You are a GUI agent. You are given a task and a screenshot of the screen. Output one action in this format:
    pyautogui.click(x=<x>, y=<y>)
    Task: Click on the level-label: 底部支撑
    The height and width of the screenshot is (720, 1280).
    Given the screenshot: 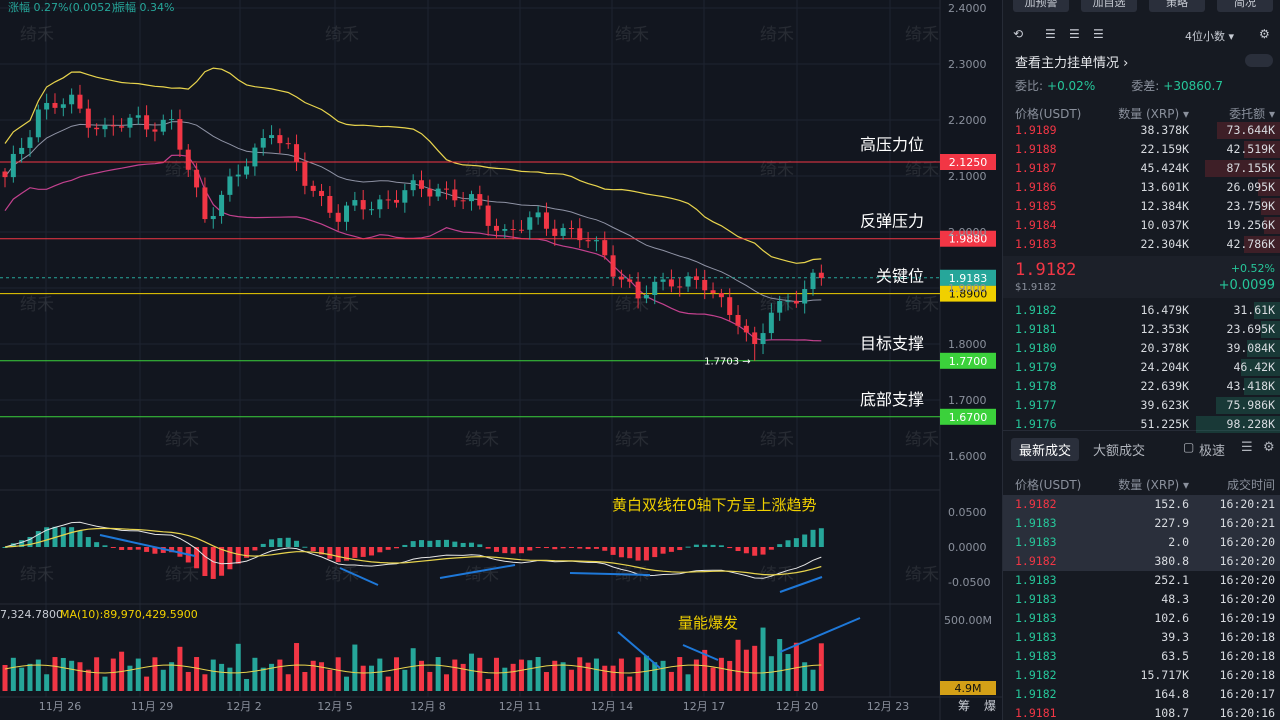 What is the action you would take?
    pyautogui.click(x=892, y=399)
    